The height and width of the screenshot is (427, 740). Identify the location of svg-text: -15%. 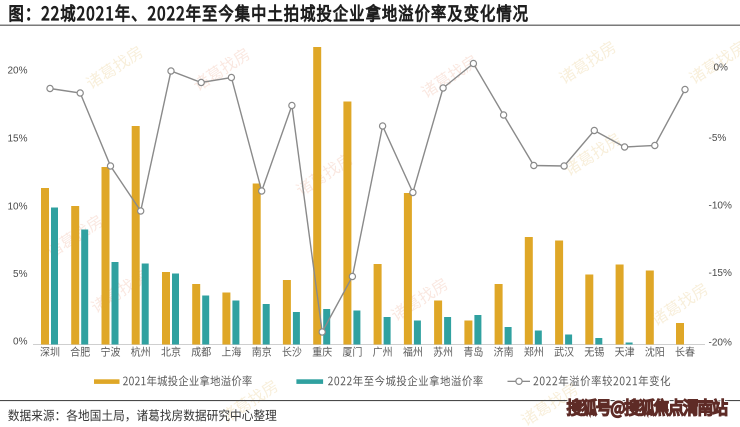
(720, 273).